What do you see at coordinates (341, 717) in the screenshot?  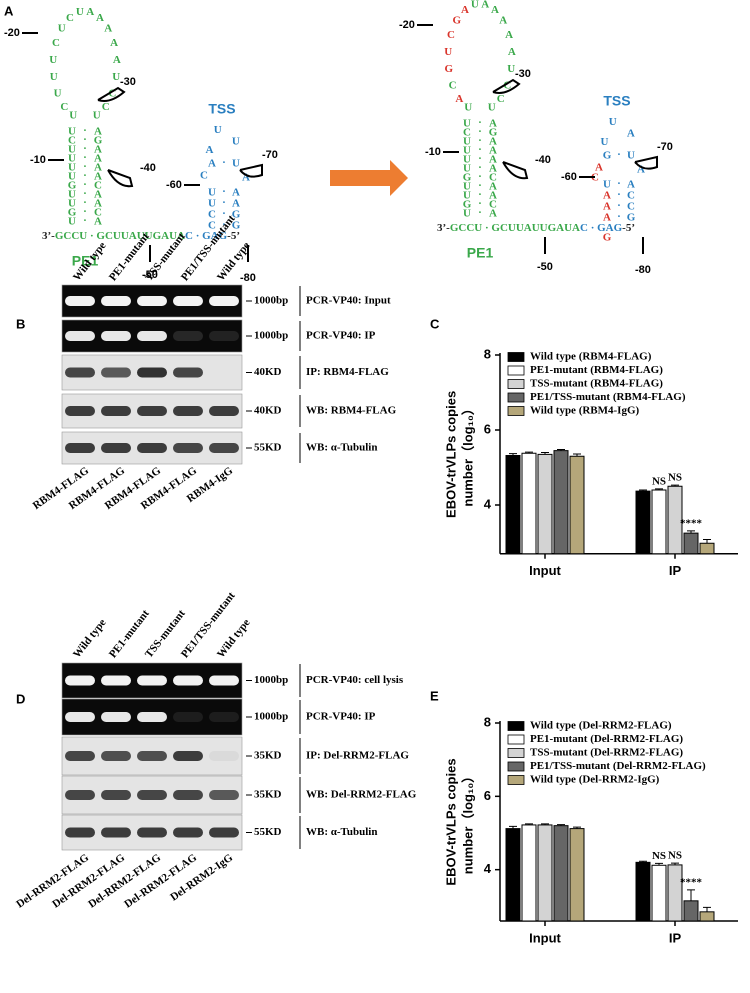 I see `row-label: PCR-VP40: IP` at bounding box center [341, 717].